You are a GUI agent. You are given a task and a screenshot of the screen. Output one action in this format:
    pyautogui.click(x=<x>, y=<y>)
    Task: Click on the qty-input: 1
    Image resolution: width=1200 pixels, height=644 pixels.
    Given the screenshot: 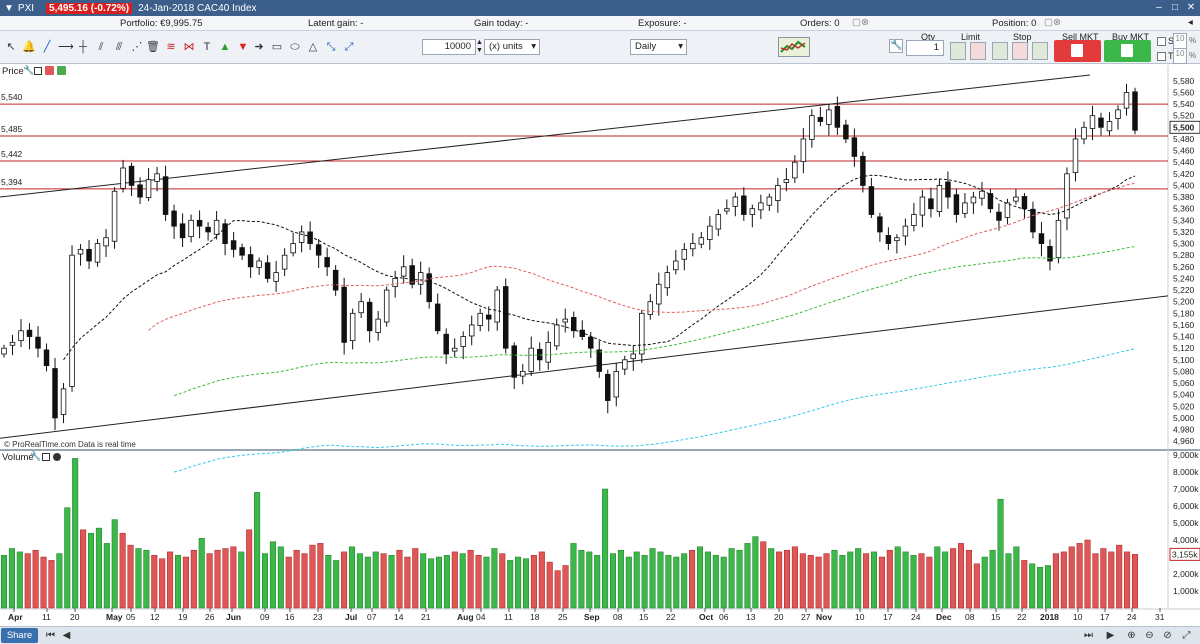 What is the action you would take?
    pyautogui.click(x=925, y=48)
    